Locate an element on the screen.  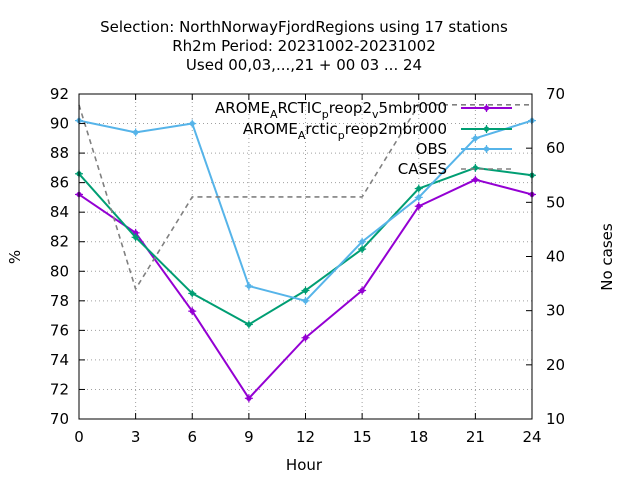
y-tick-label: 70 is located at coordinates (59, 419).